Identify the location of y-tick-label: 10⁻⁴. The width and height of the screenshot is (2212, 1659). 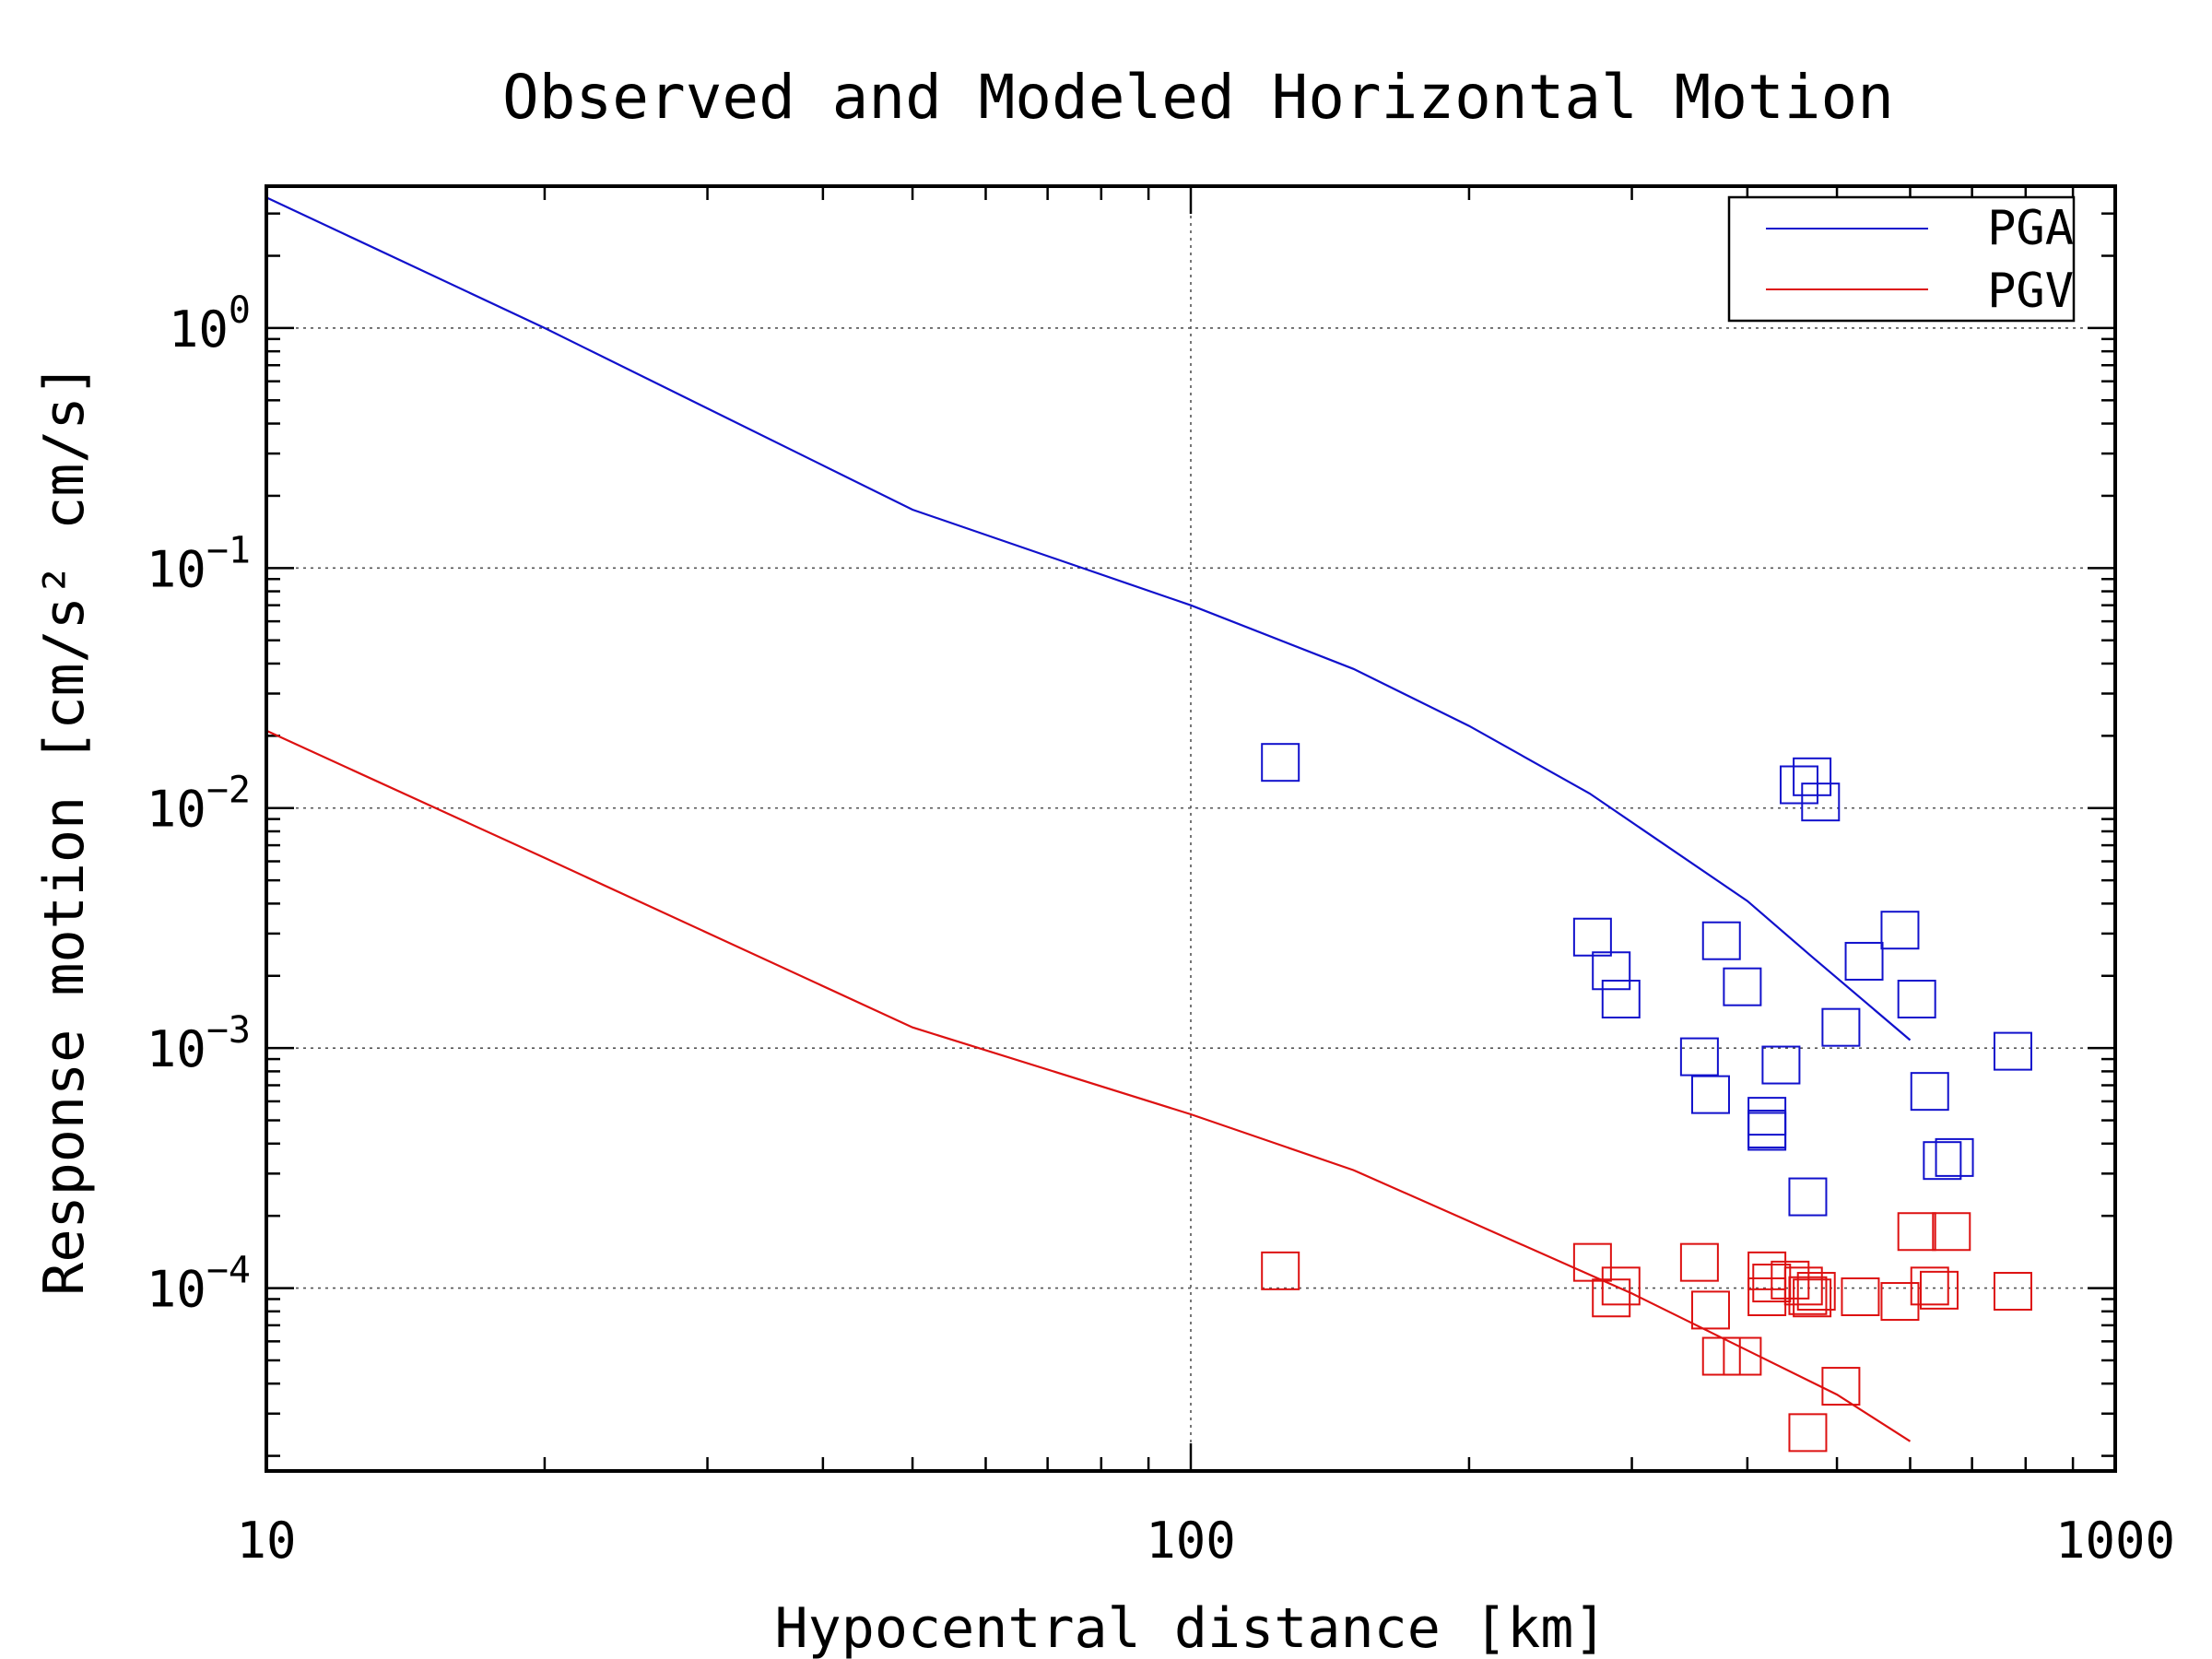
(199, 1284).